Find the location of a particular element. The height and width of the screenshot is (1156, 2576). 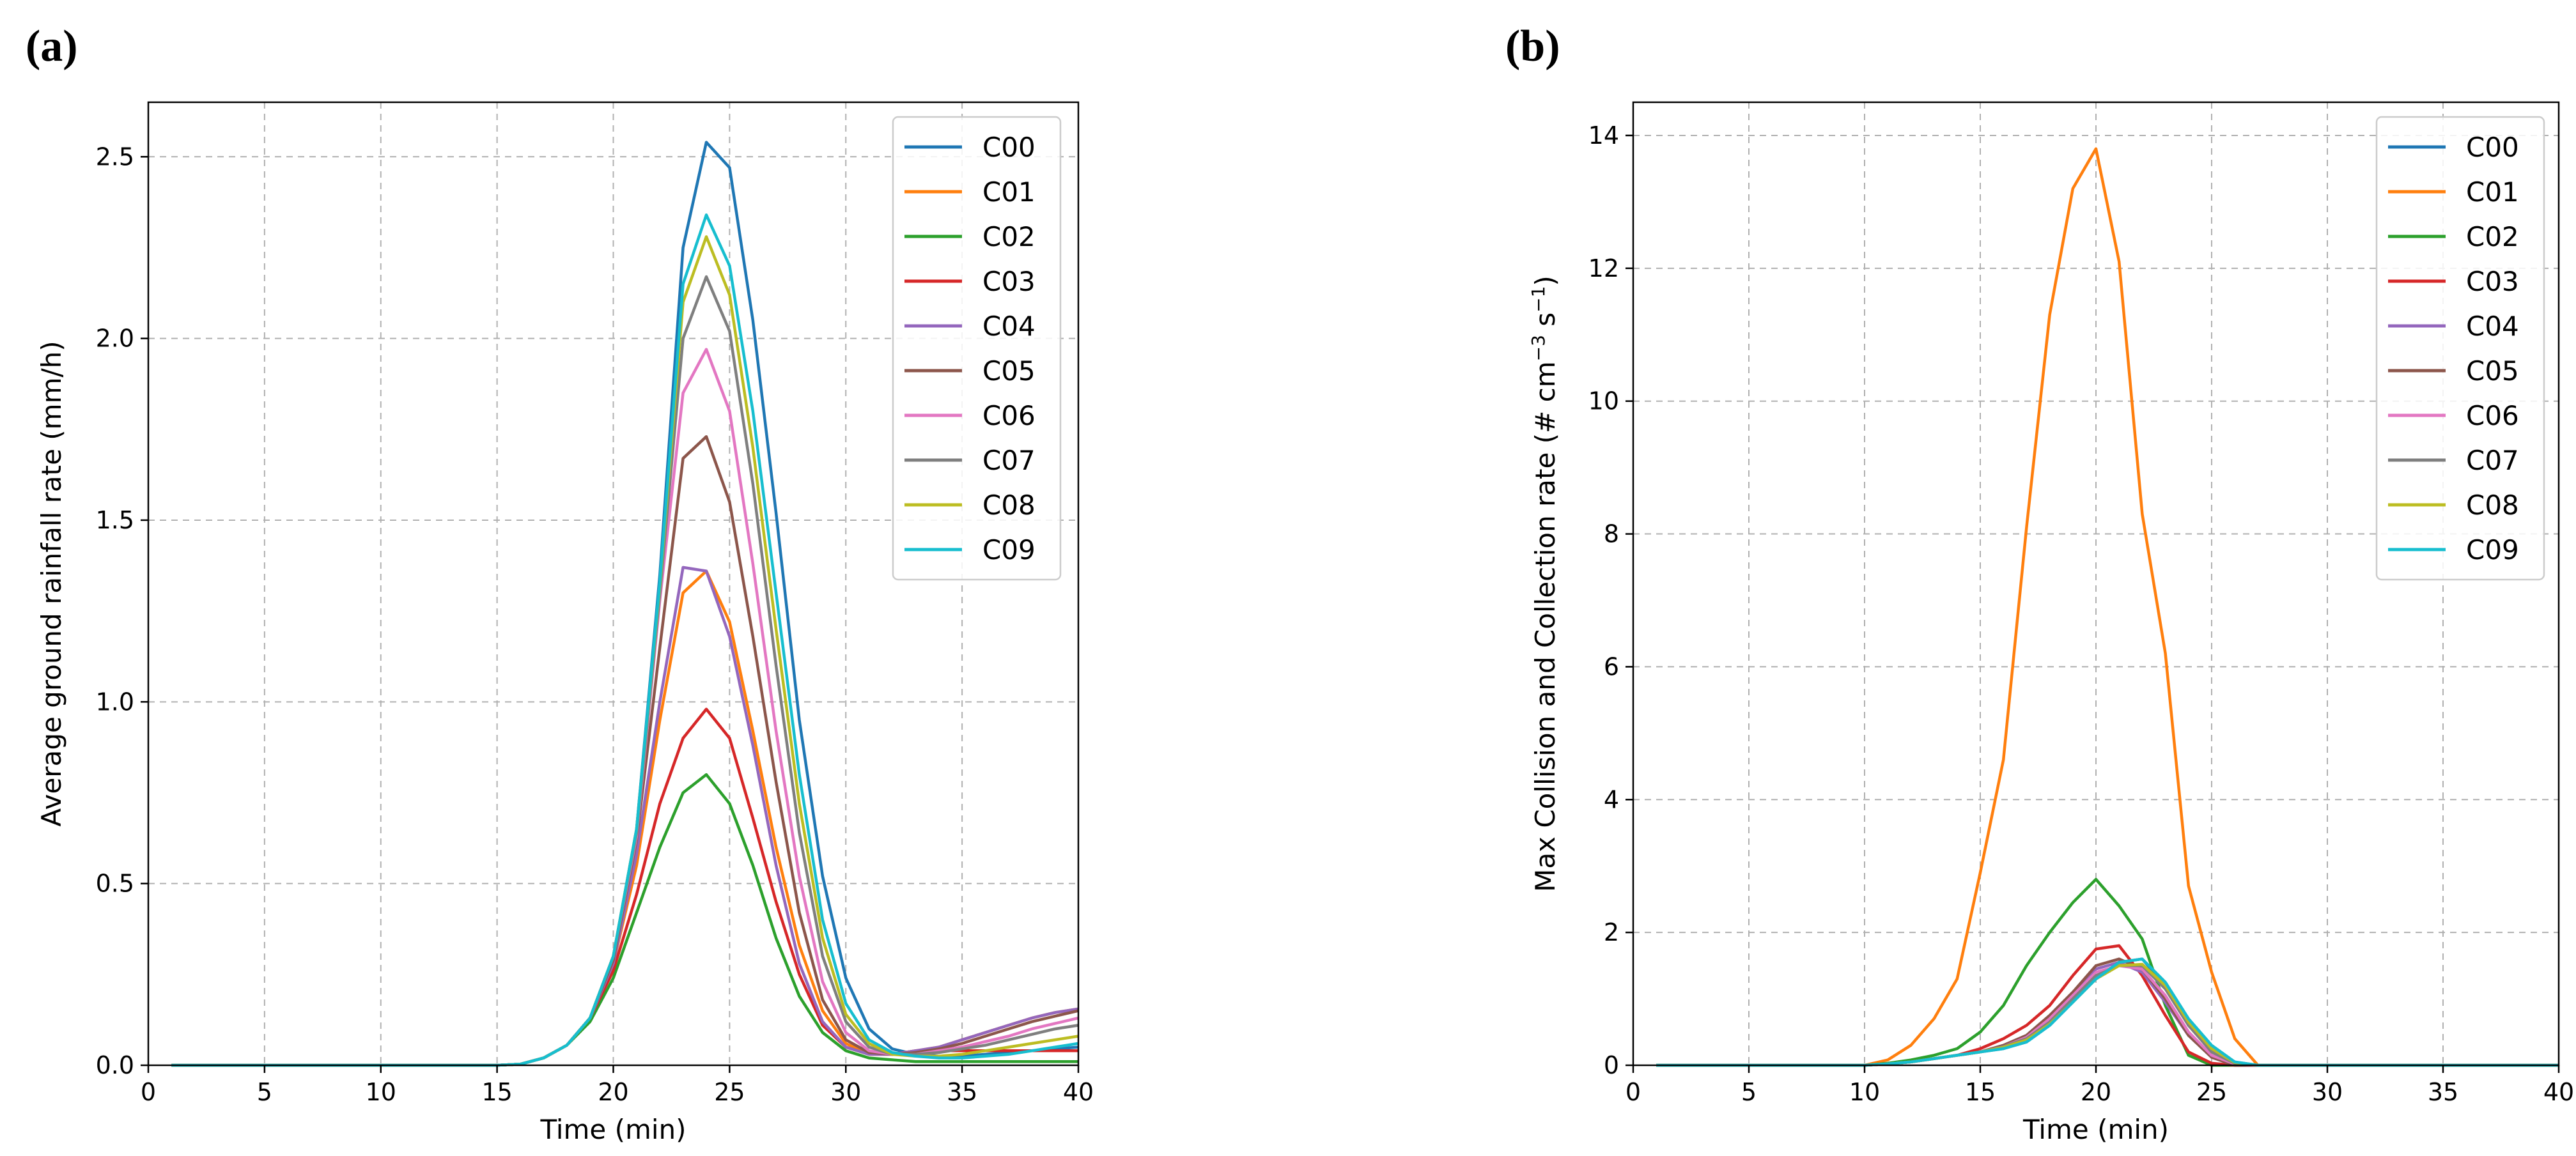

panel-b-y-tick-label: 10 is located at coordinates (1603, 401).